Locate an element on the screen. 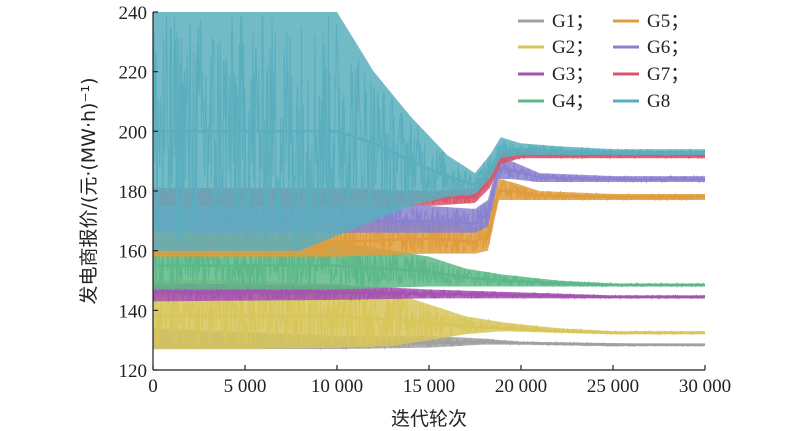 This screenshot has width=800, height=431. legend-item-4: G4； is located at coordinates (556, 101).